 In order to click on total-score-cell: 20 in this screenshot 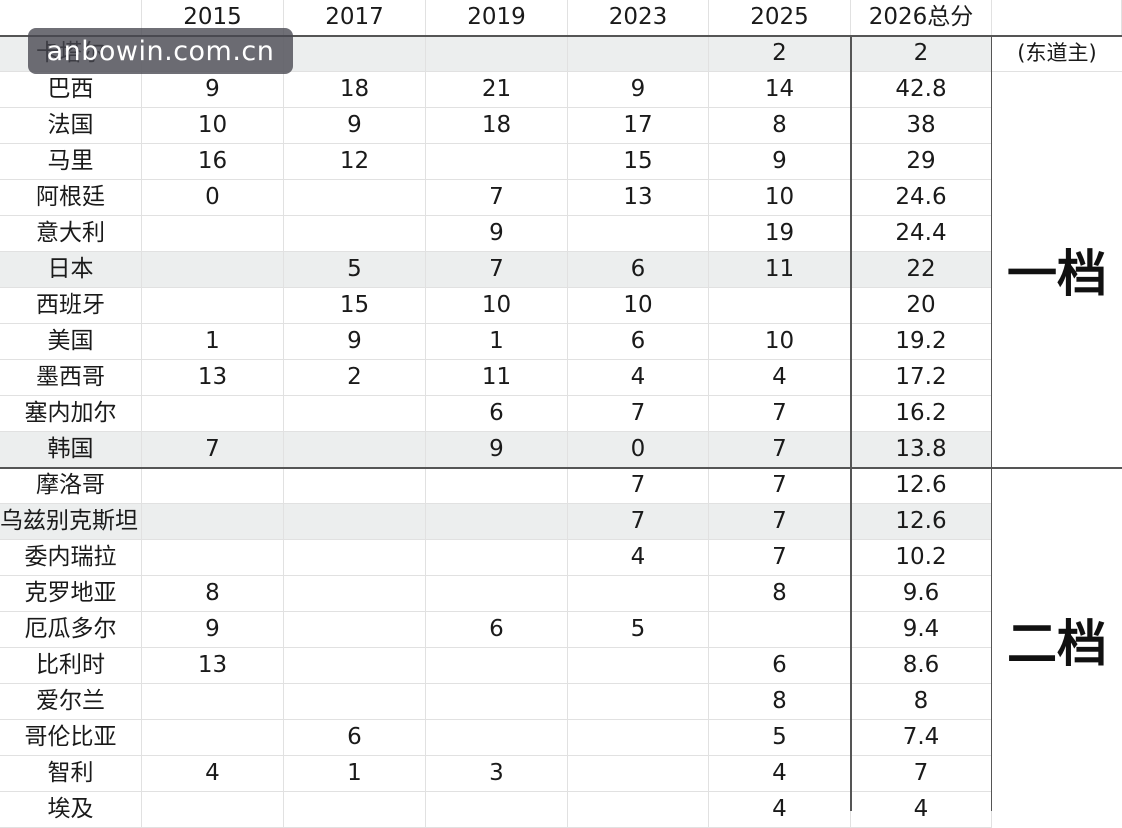, I will do `click(921, 306)`.